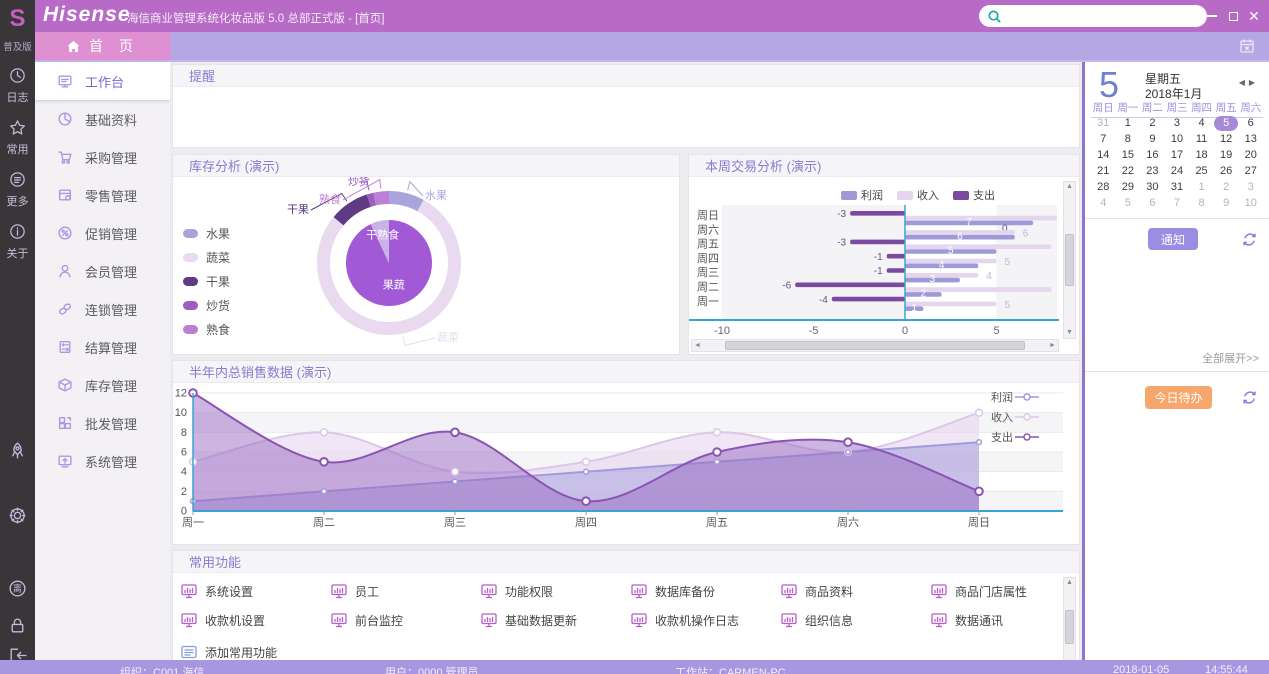 The height and width of the screenshot is (674, 1269). What do you see at coordinates (817, 591) in the screenshot?
I see `common-function-item: 商品资料` at bounding box center [817, 591].